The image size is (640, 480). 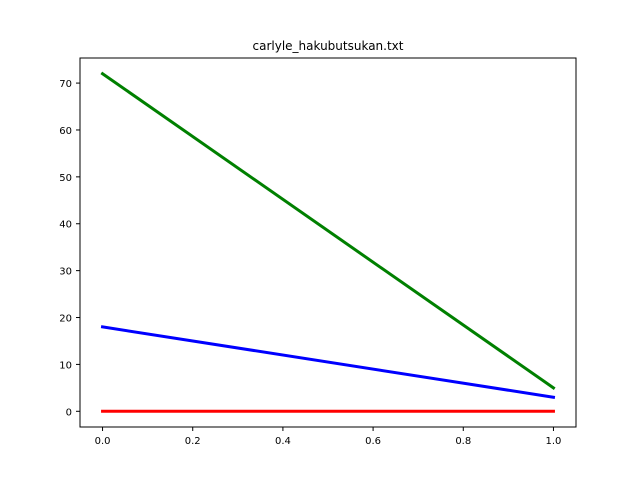 What do you see at coordinates (65, 272) in the screenshot?
I see `y-tick-label: 30` at bounding box center [65, 272].